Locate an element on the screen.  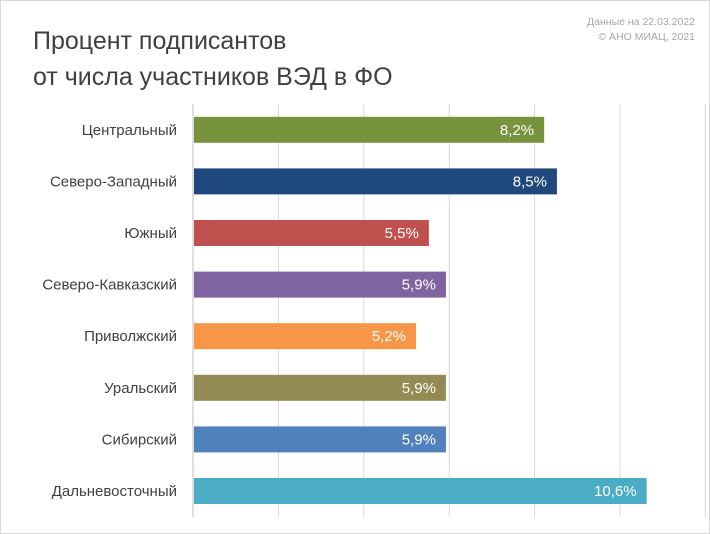
source-note: Данные на 22.03.2022 © АНО МИАЦ, 2021 is located at coordinates (641, 30).